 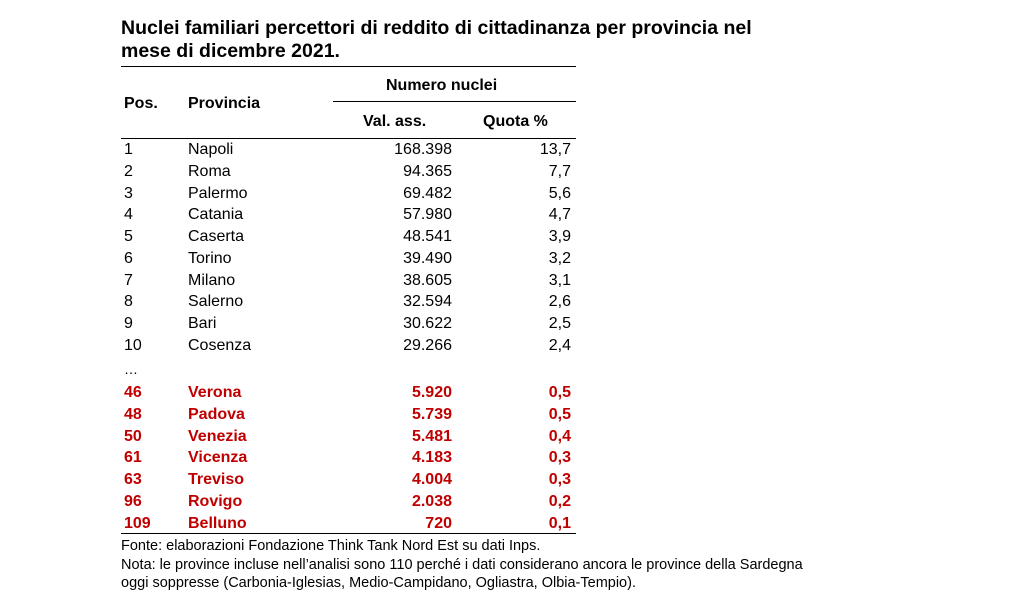 What do you see at coordinates (559, 236) in the screenshot?
I see `cell-quota: 3,9` at bounding box center [559, 236].